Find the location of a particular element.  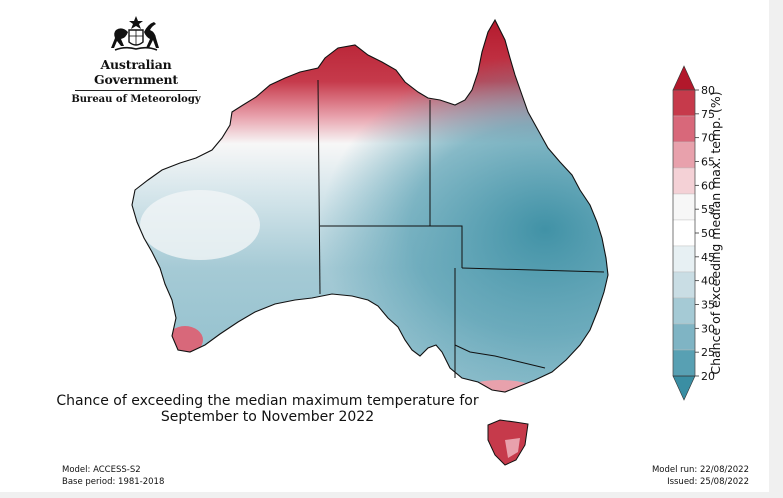

colorbar-tick-label: 50 is located at coordinates (708, 233).